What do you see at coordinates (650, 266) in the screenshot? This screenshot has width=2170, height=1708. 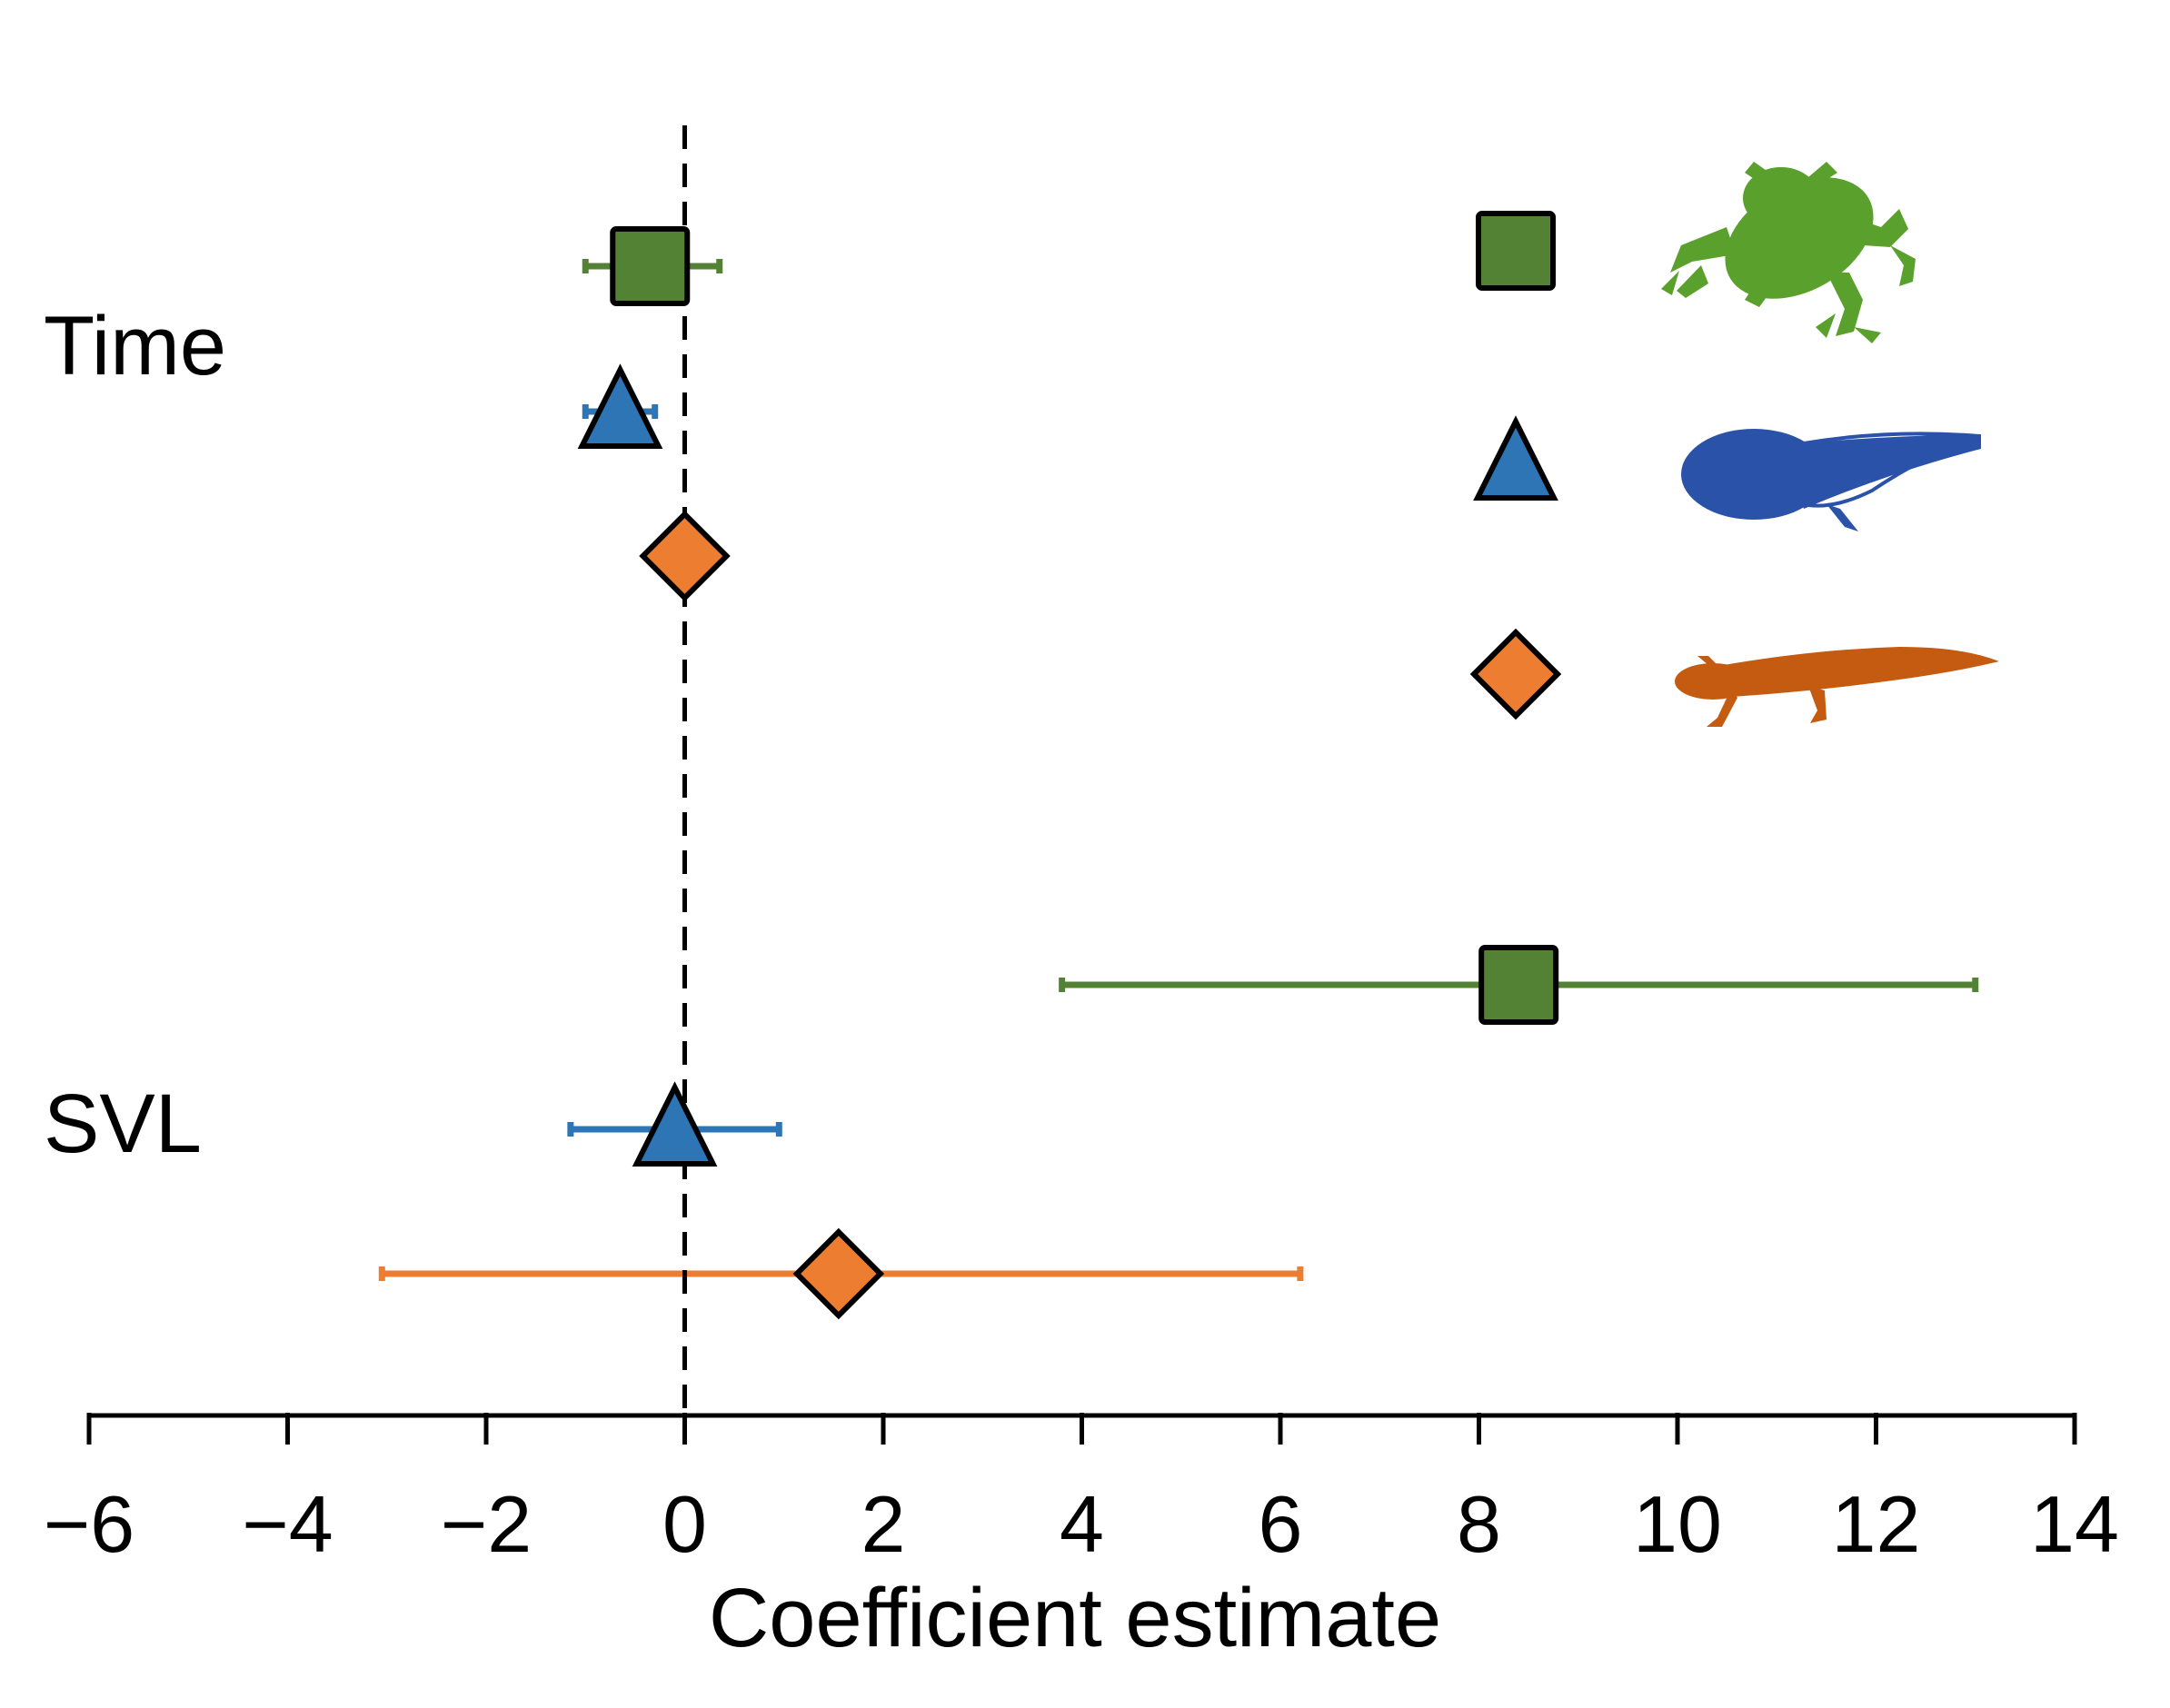 I see `frog-time-point` at bounding box center [650, 266].